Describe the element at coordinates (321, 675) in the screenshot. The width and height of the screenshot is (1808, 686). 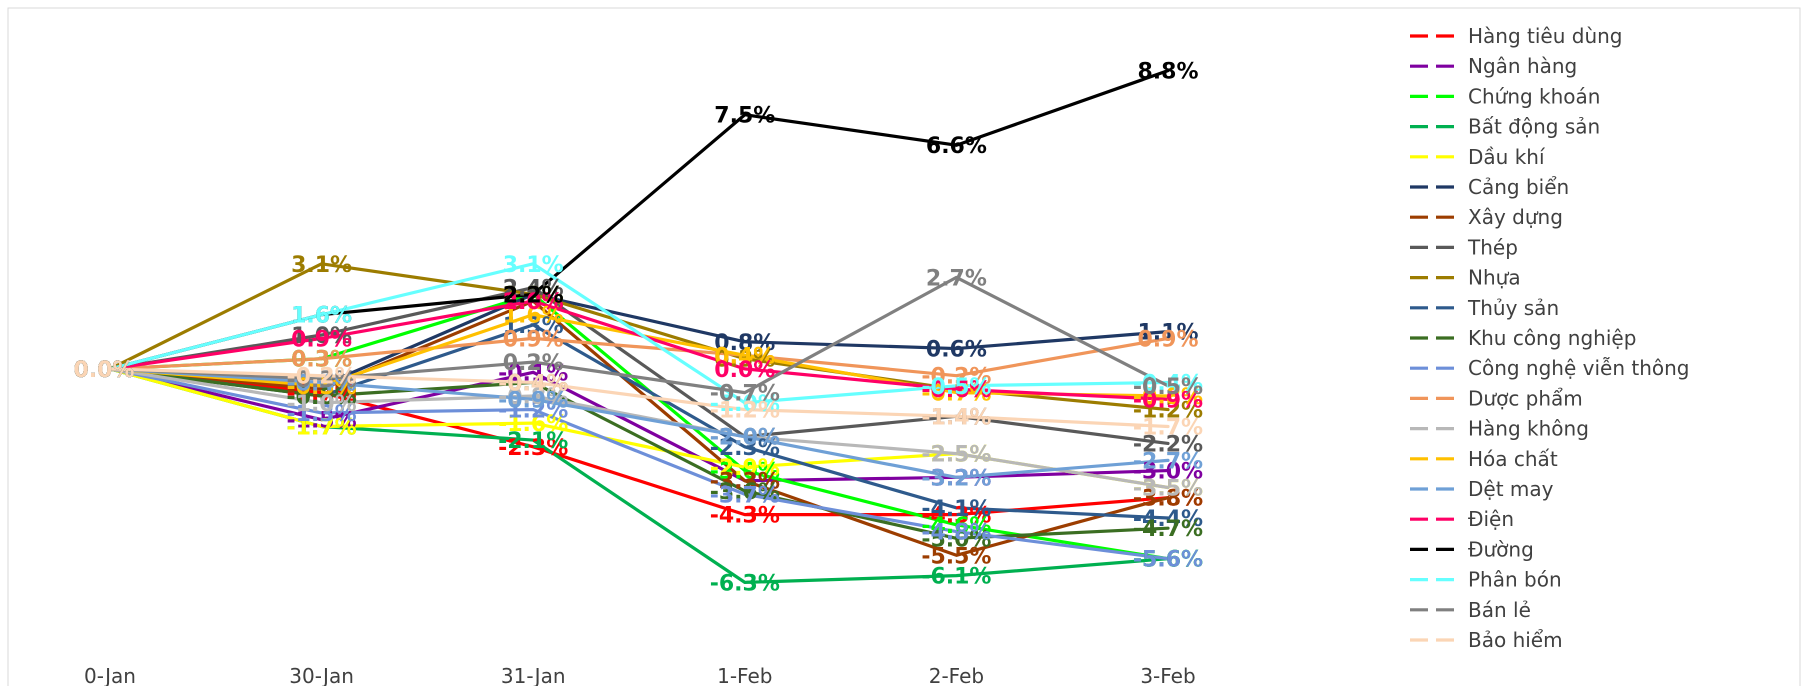
I see `x-tick-label-1: 30-Jan` at that location.